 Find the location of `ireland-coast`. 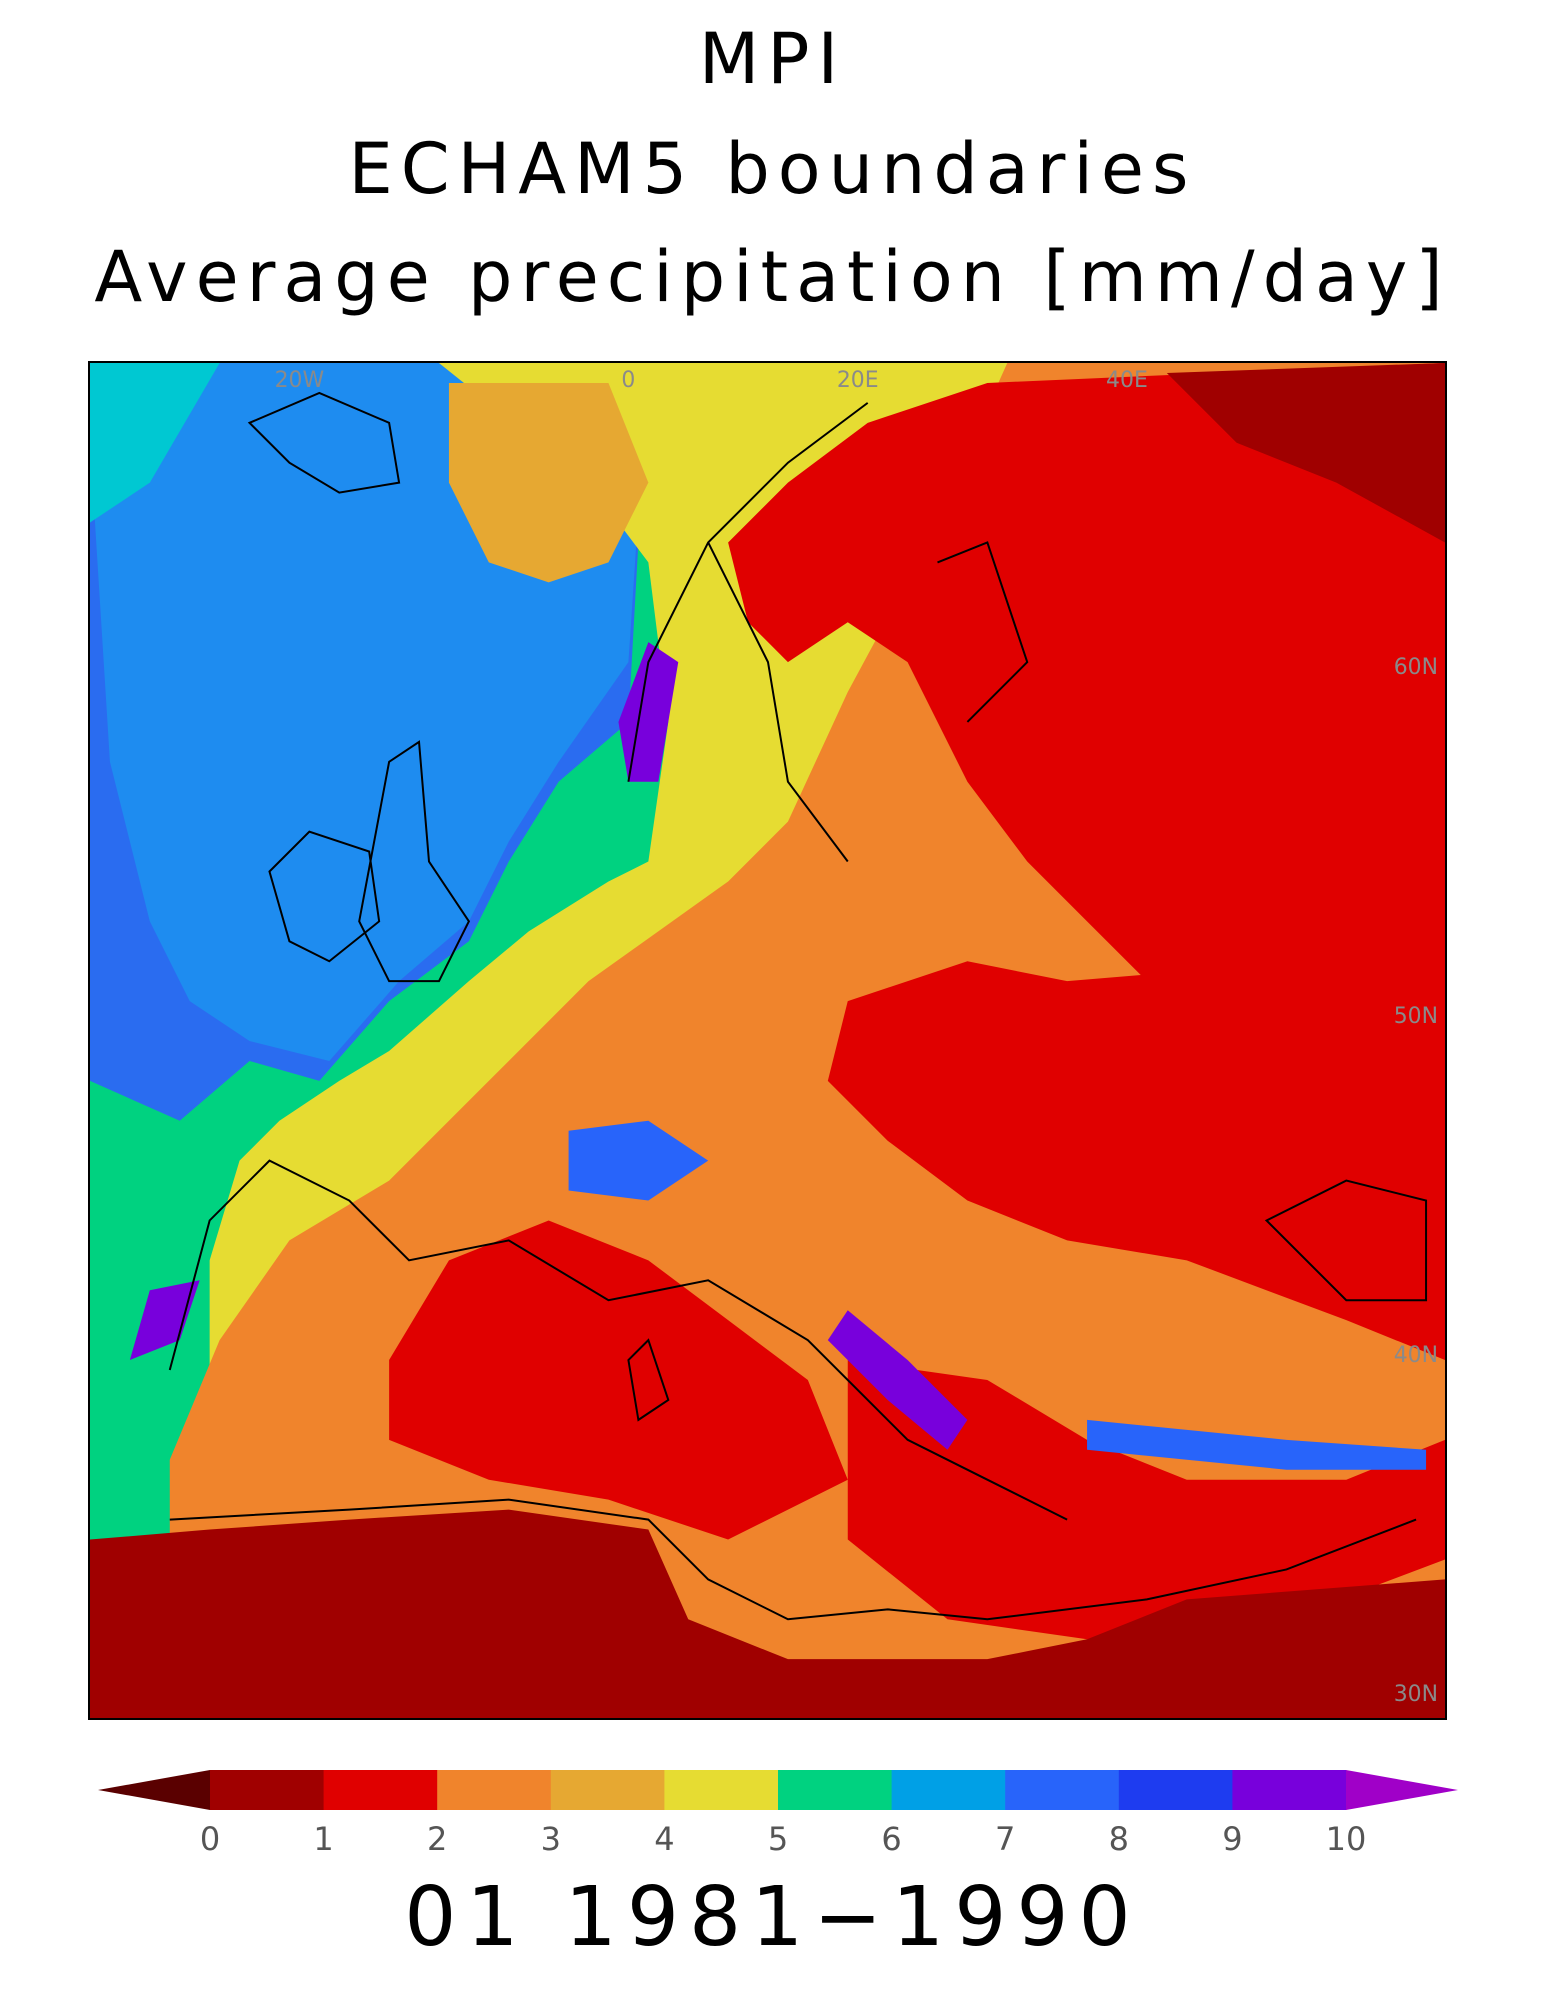

ireland-coast is located at coordinates (324, 896).